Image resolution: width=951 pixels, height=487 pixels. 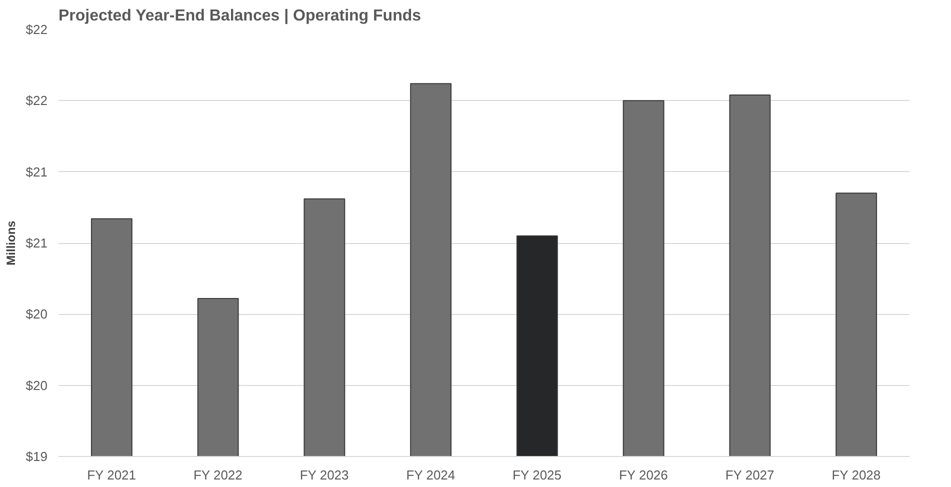 I want to click on y-axis-title: Millions, so click(x=11, y=243).